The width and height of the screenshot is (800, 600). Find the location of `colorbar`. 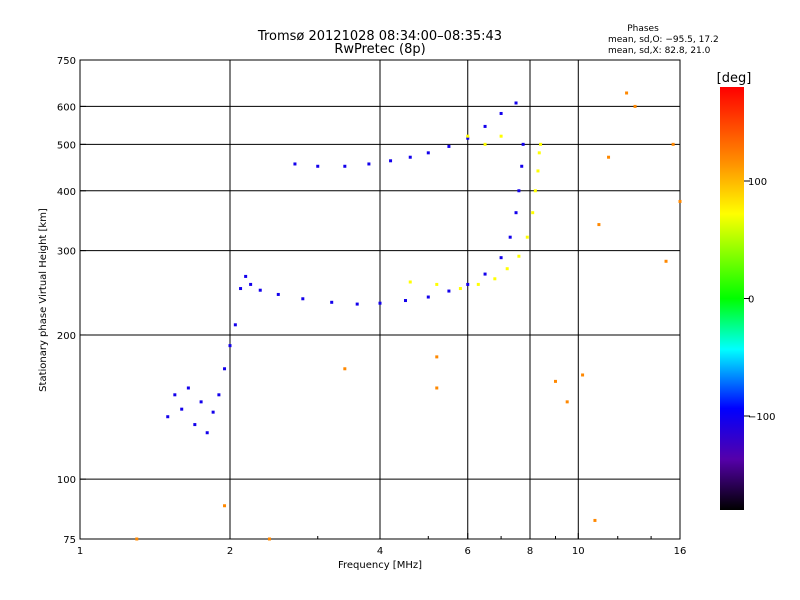

colorbar is located at coordinates (732, 298).